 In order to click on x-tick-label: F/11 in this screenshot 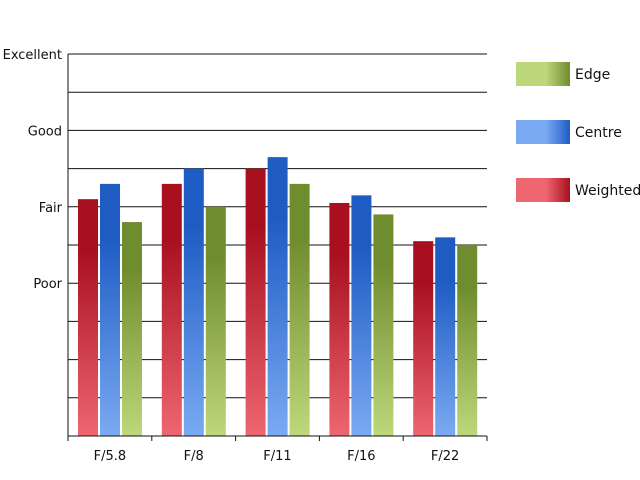, I will do `click(277, 456)`.